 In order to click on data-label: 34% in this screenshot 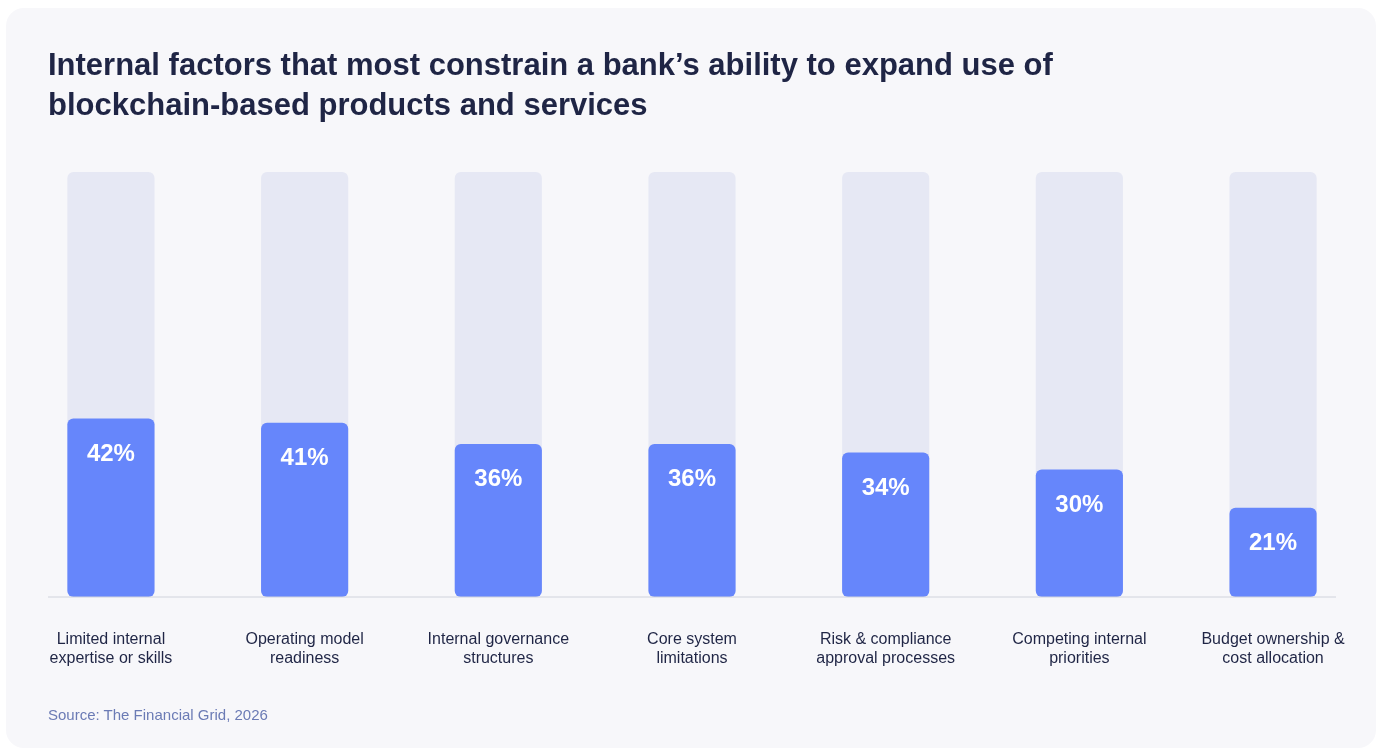, I will do `click(885, 486)`.